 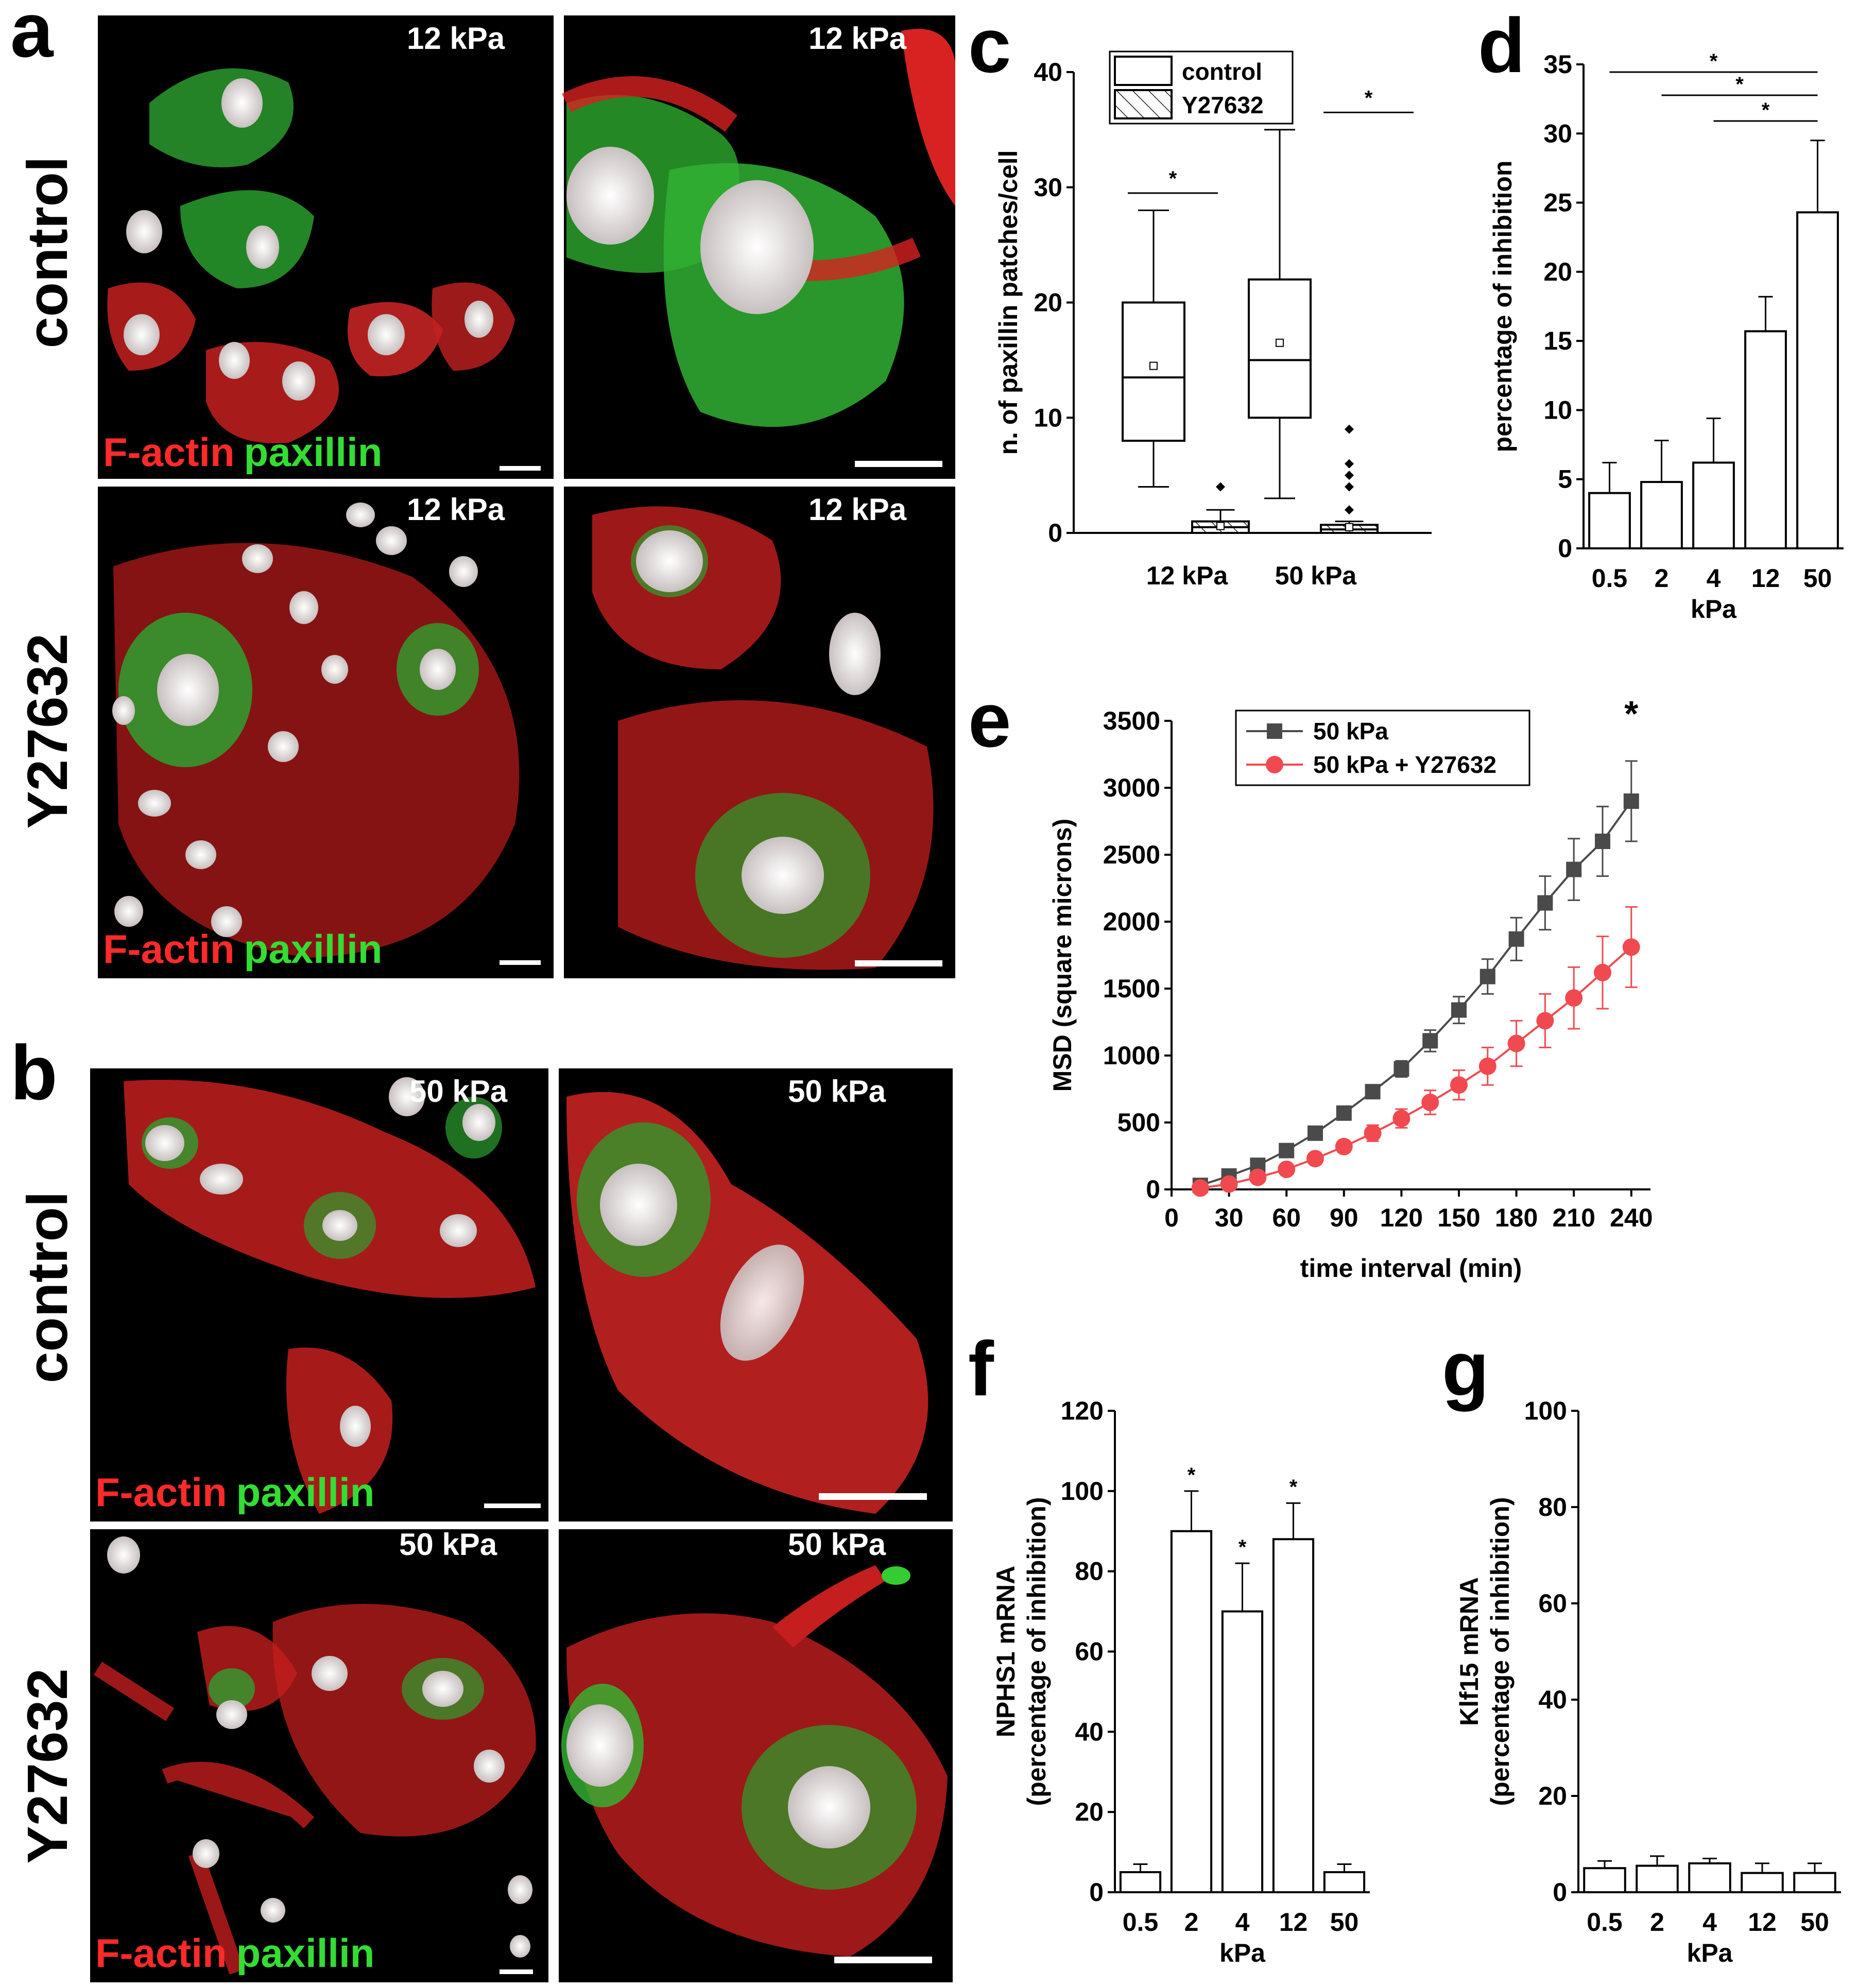 What do you see at coordinates (1294, 1922) in the screenshot?
I see `chart-f-x-tick-label: 12` at bounding box center [1294, 1922].